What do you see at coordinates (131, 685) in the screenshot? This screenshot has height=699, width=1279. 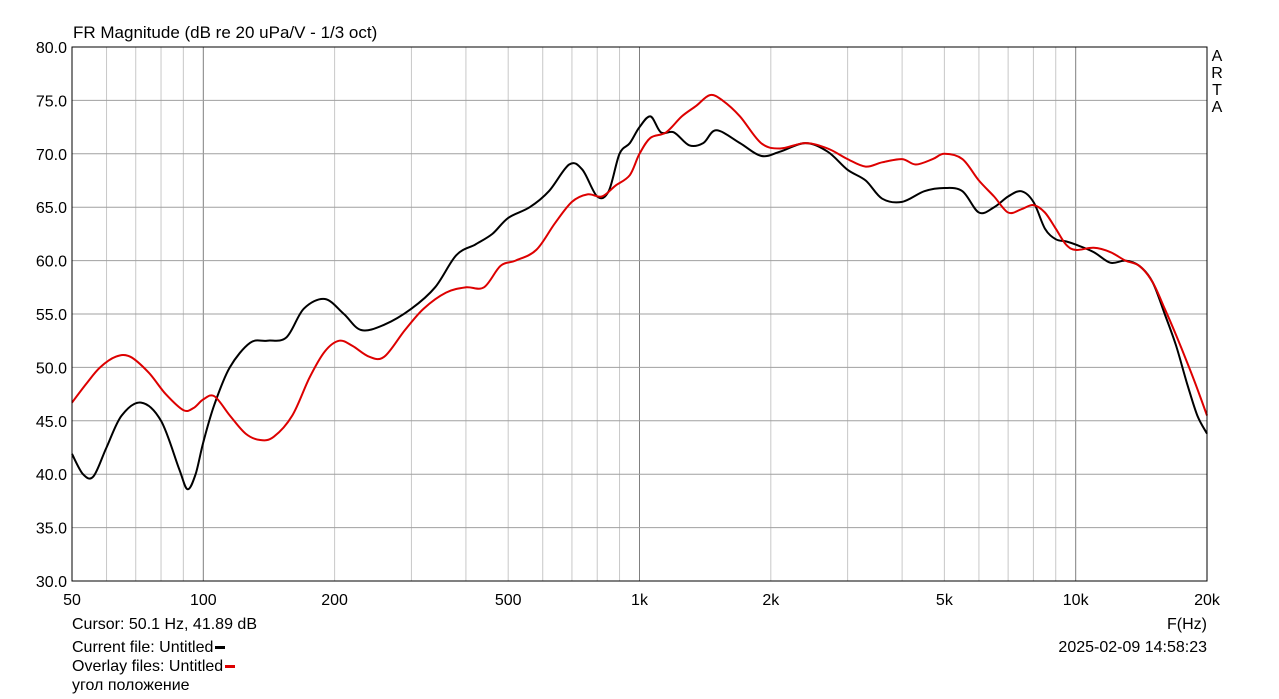 I see `note-label: угол положение` at bounding box center [131, 685].